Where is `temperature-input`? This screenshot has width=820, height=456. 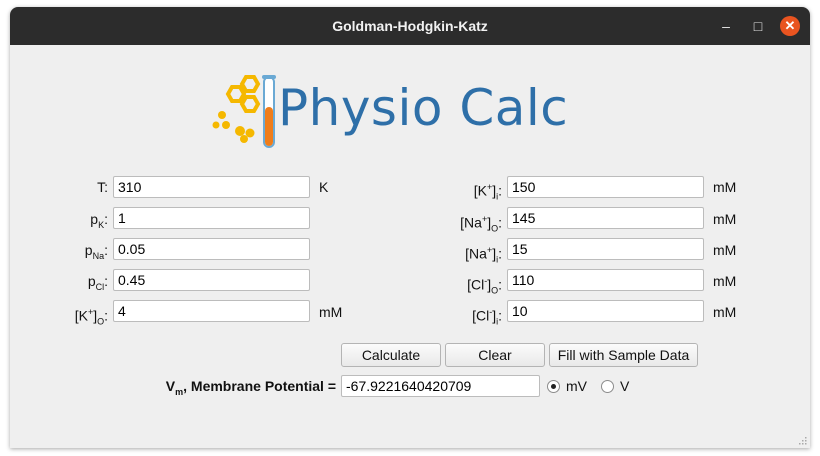 temperature-input is located at coordinates (211, 187).